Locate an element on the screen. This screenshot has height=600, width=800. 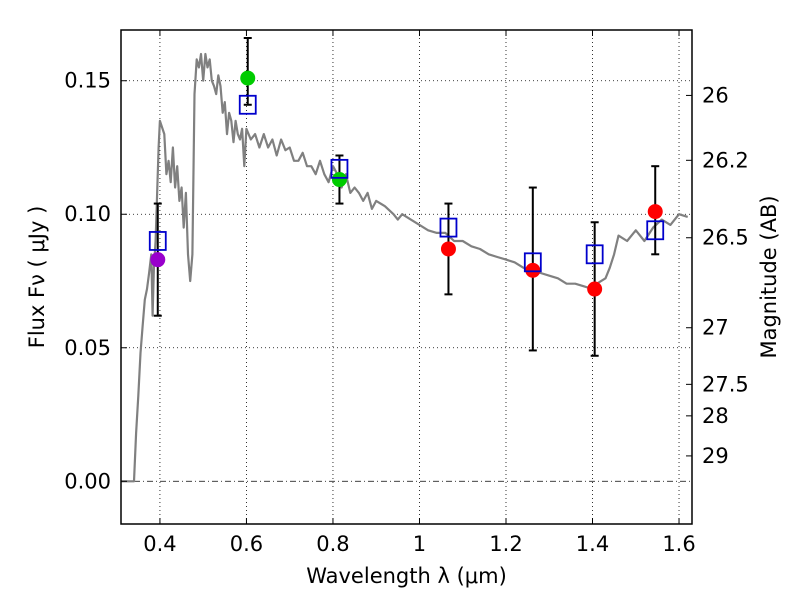
y-tick-label: 0.15 is located at coordinates (87, 81).